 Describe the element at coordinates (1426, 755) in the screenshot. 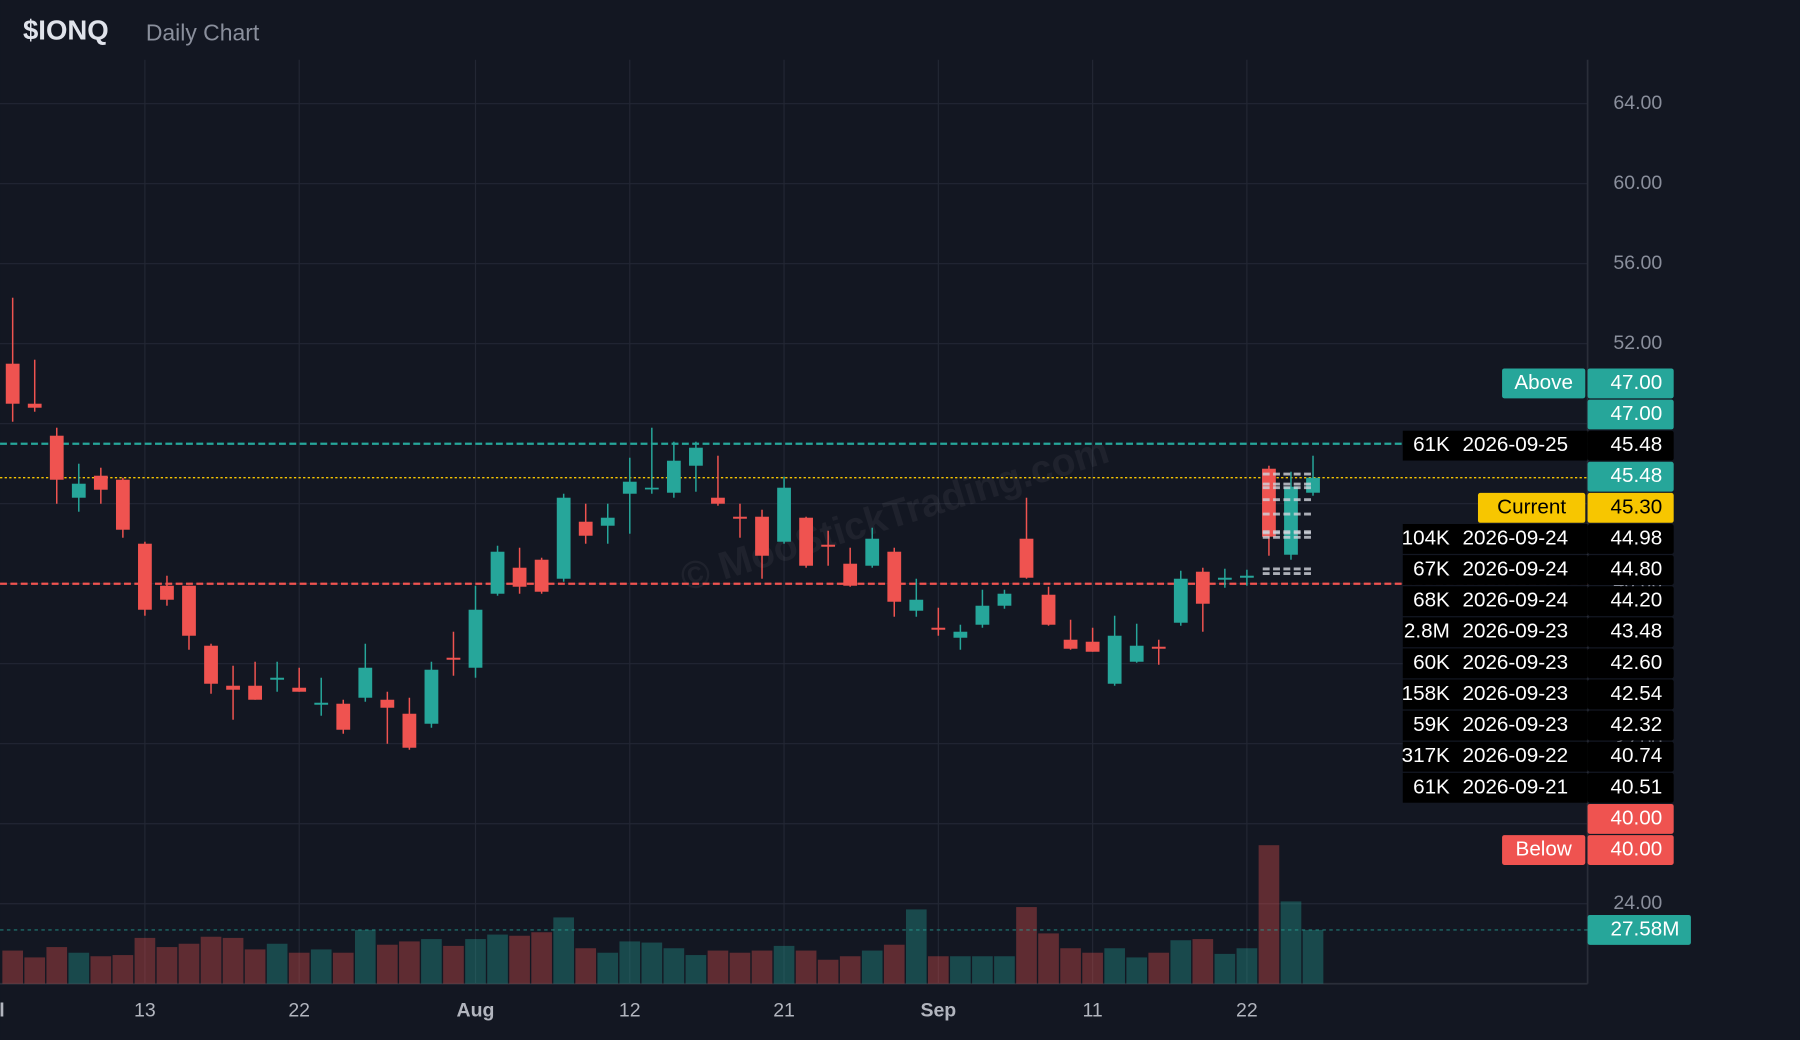

I see `order-size: 317K` at that location.